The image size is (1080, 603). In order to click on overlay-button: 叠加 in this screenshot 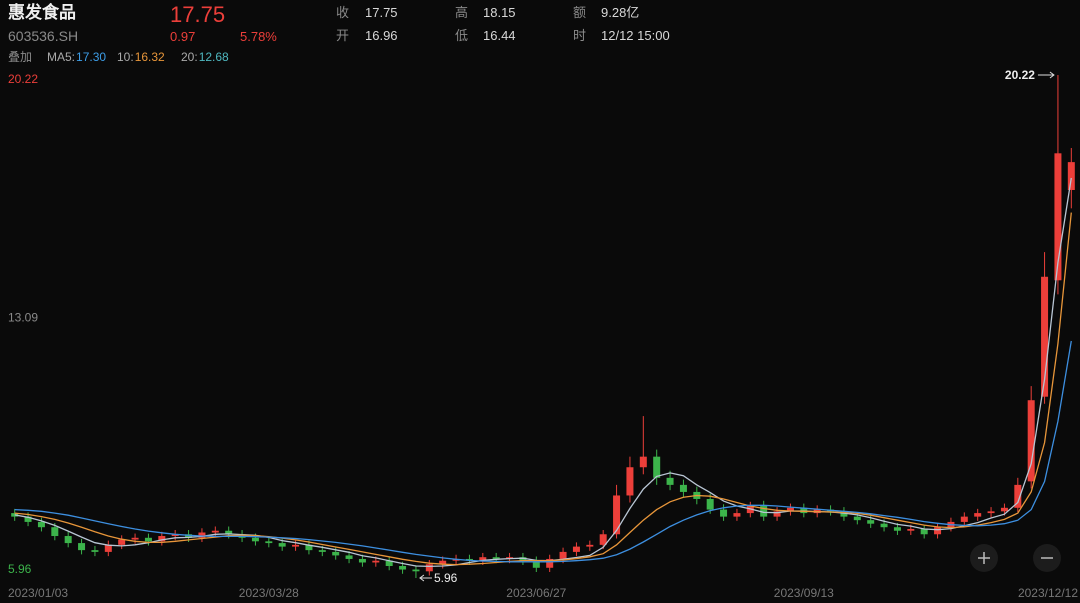, I will do `click(20, 57)`.